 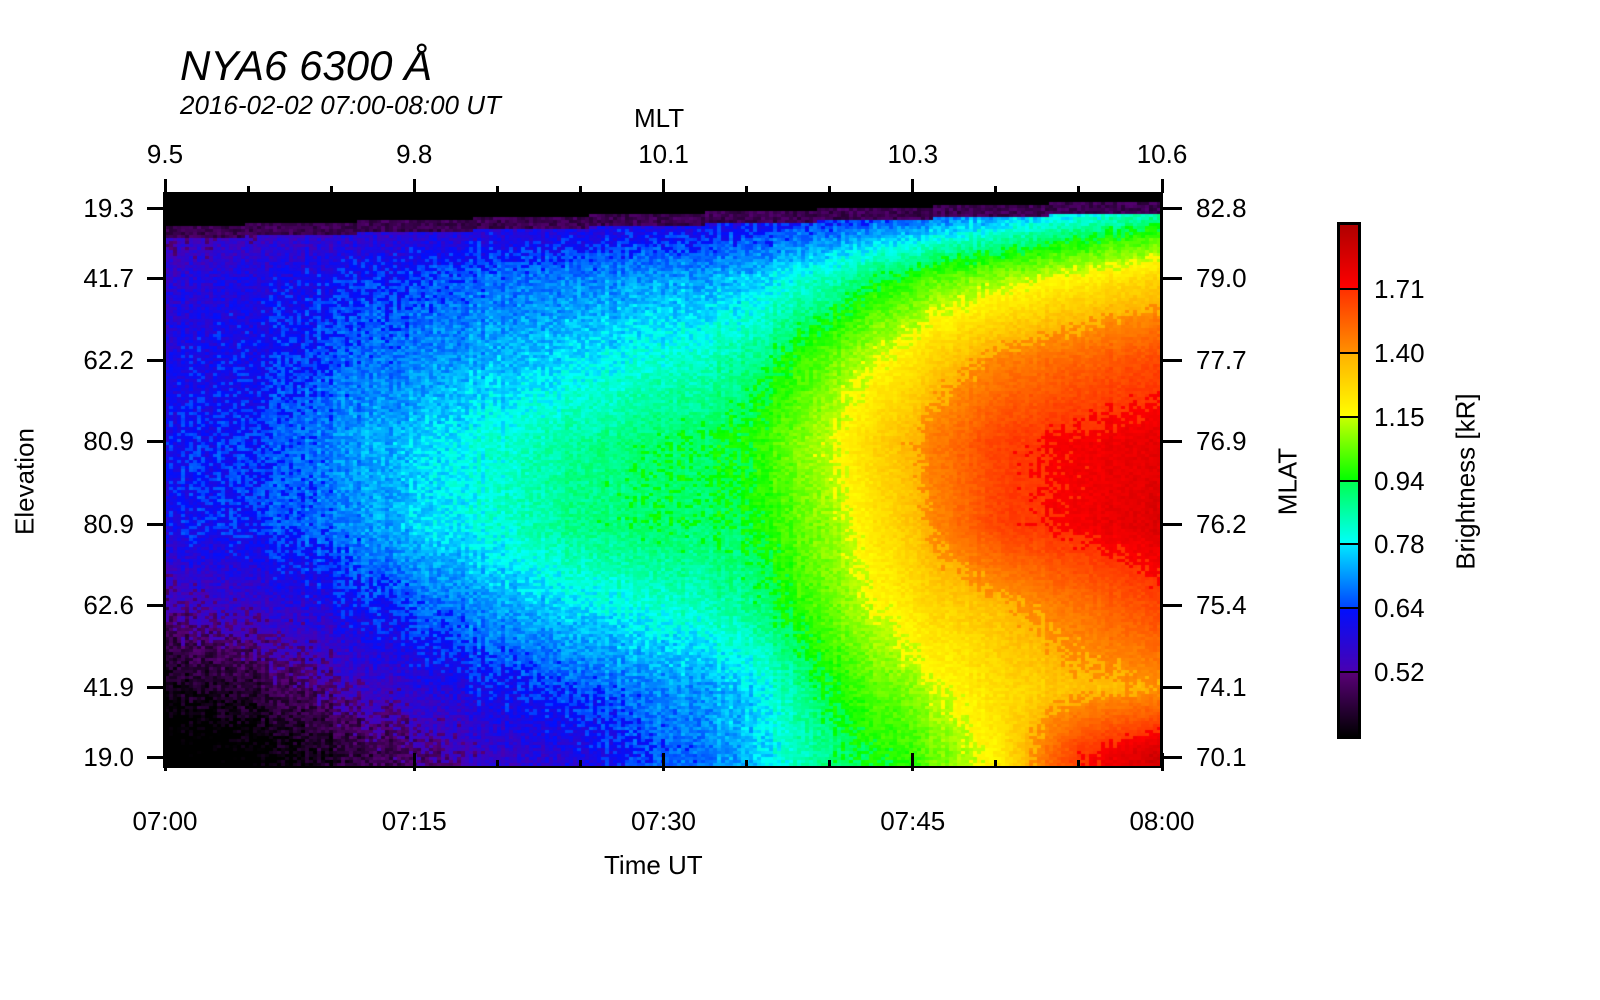 What do you see at coordinates (414, 154) in the screenshot?
I see `mlt-tick-label: 9.8` at bounding box center [414, 154].